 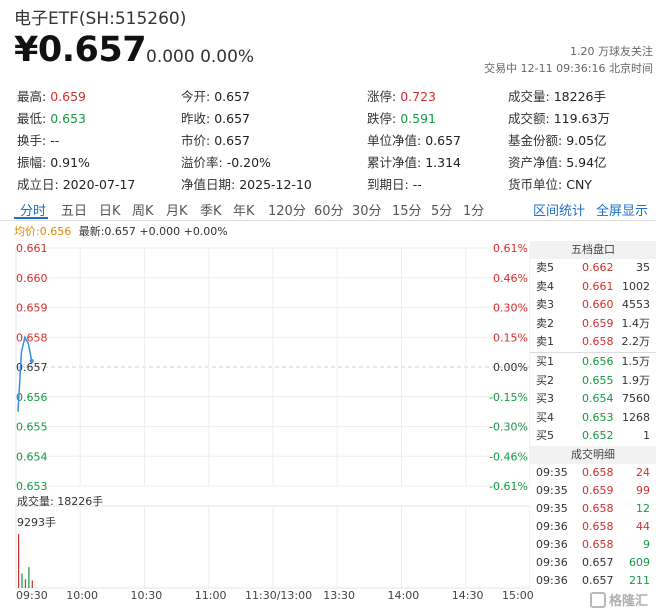 I want to click on stat-item: 单位净值: 0.657, so click(x=414, y=139).